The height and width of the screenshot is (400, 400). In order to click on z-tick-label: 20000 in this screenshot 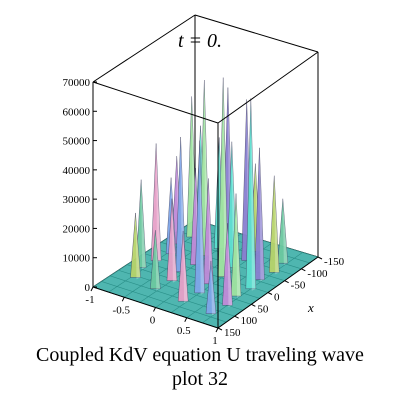, I will do `click(77, 229)`.